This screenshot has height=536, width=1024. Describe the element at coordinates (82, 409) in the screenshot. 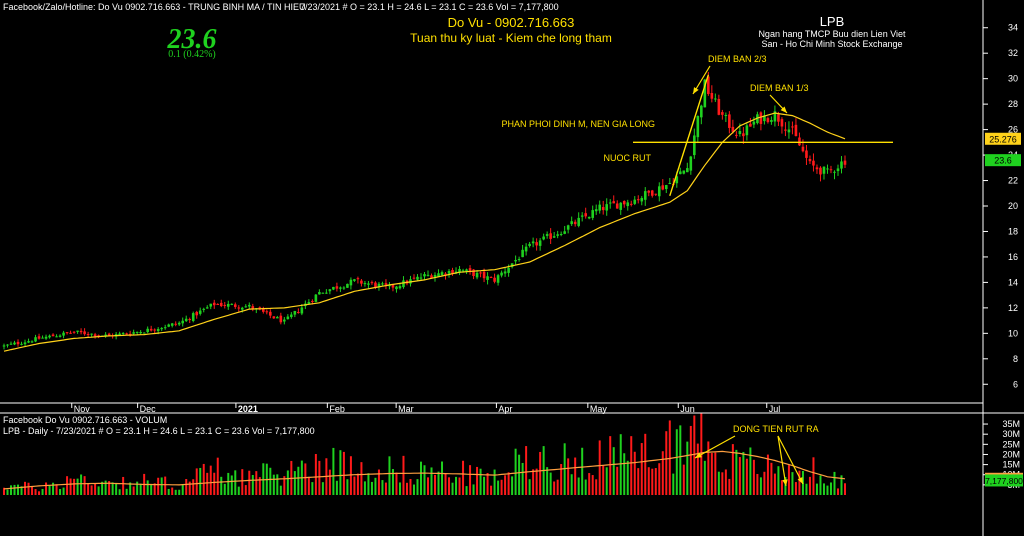

I see `time-tick-label: Nov` at that location.